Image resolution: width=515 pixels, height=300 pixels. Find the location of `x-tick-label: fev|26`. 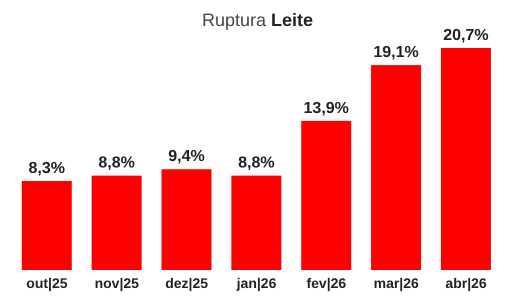

x-tick-label: fev|26 is located at coordinates (326, 283).